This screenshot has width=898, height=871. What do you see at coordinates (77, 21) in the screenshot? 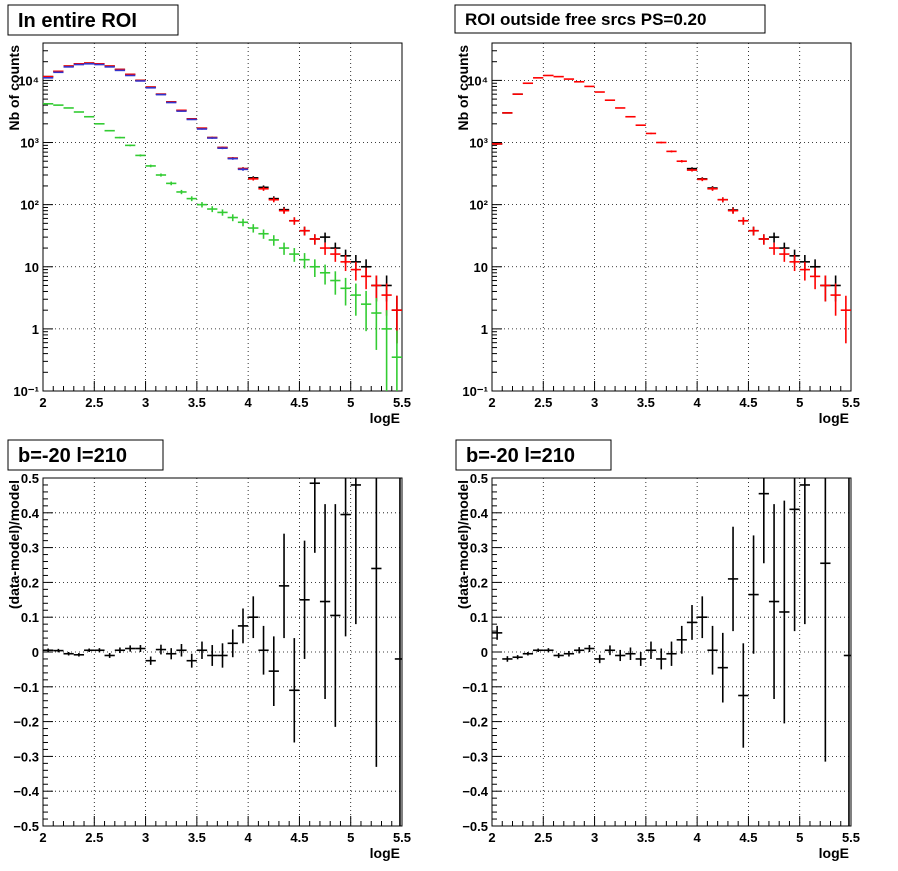
I see `panel-title: In entire ROI` at bounding box center [77, 21].